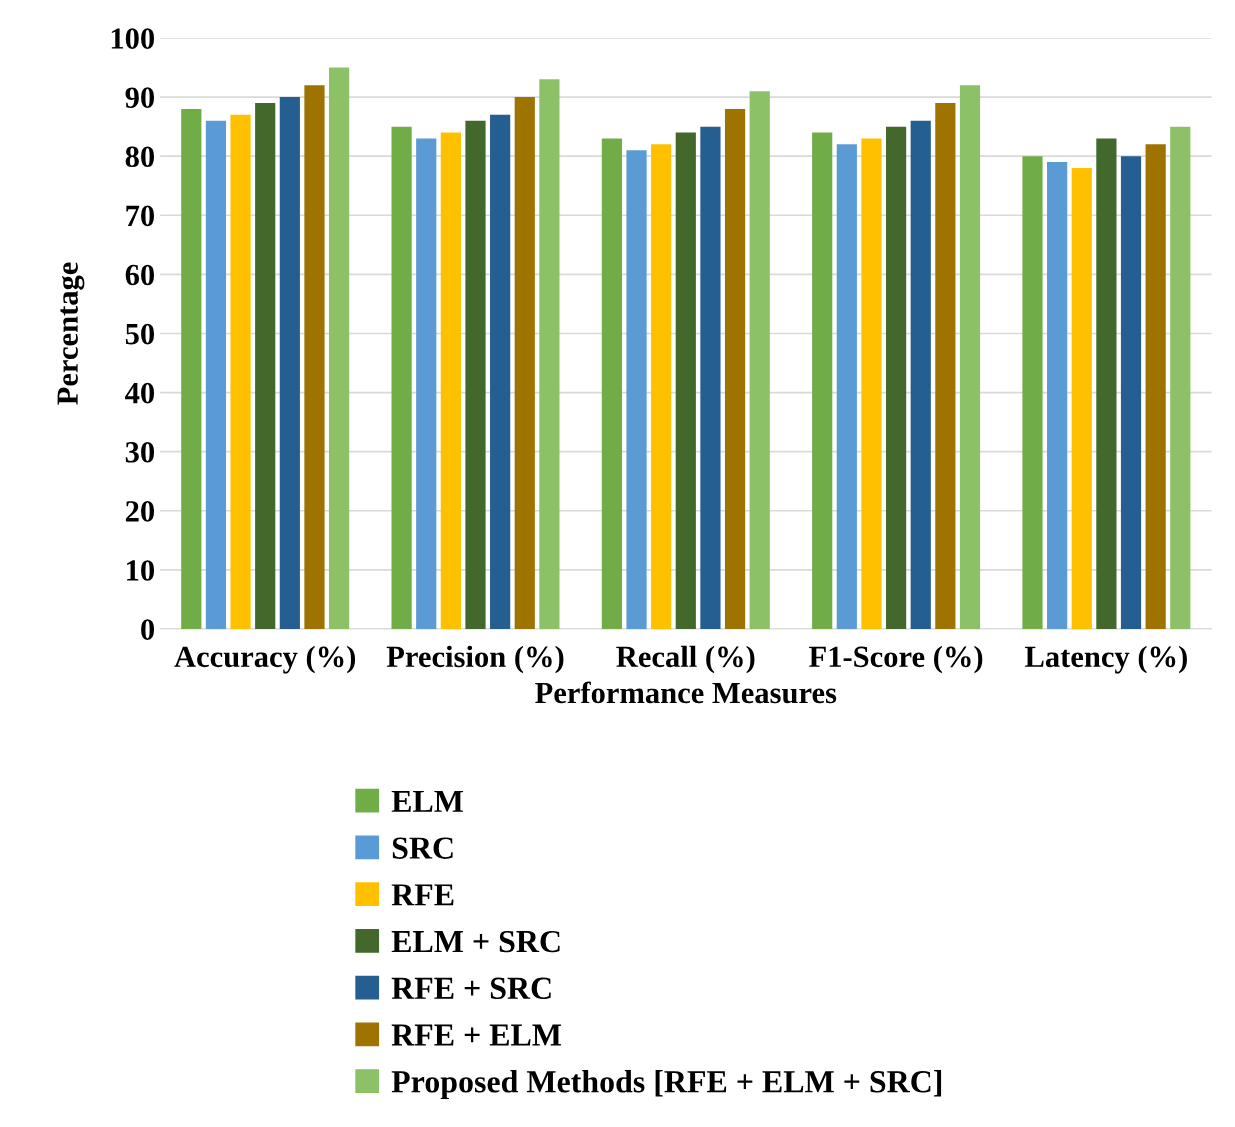 This screenshot has width=1235, height=1127. What do you see at coordinates (666, 1085) in the screenshot?
I see `legend-label: Proposed Methods [RFE + ELM + SRC]` at bounding box center [666, 1085].